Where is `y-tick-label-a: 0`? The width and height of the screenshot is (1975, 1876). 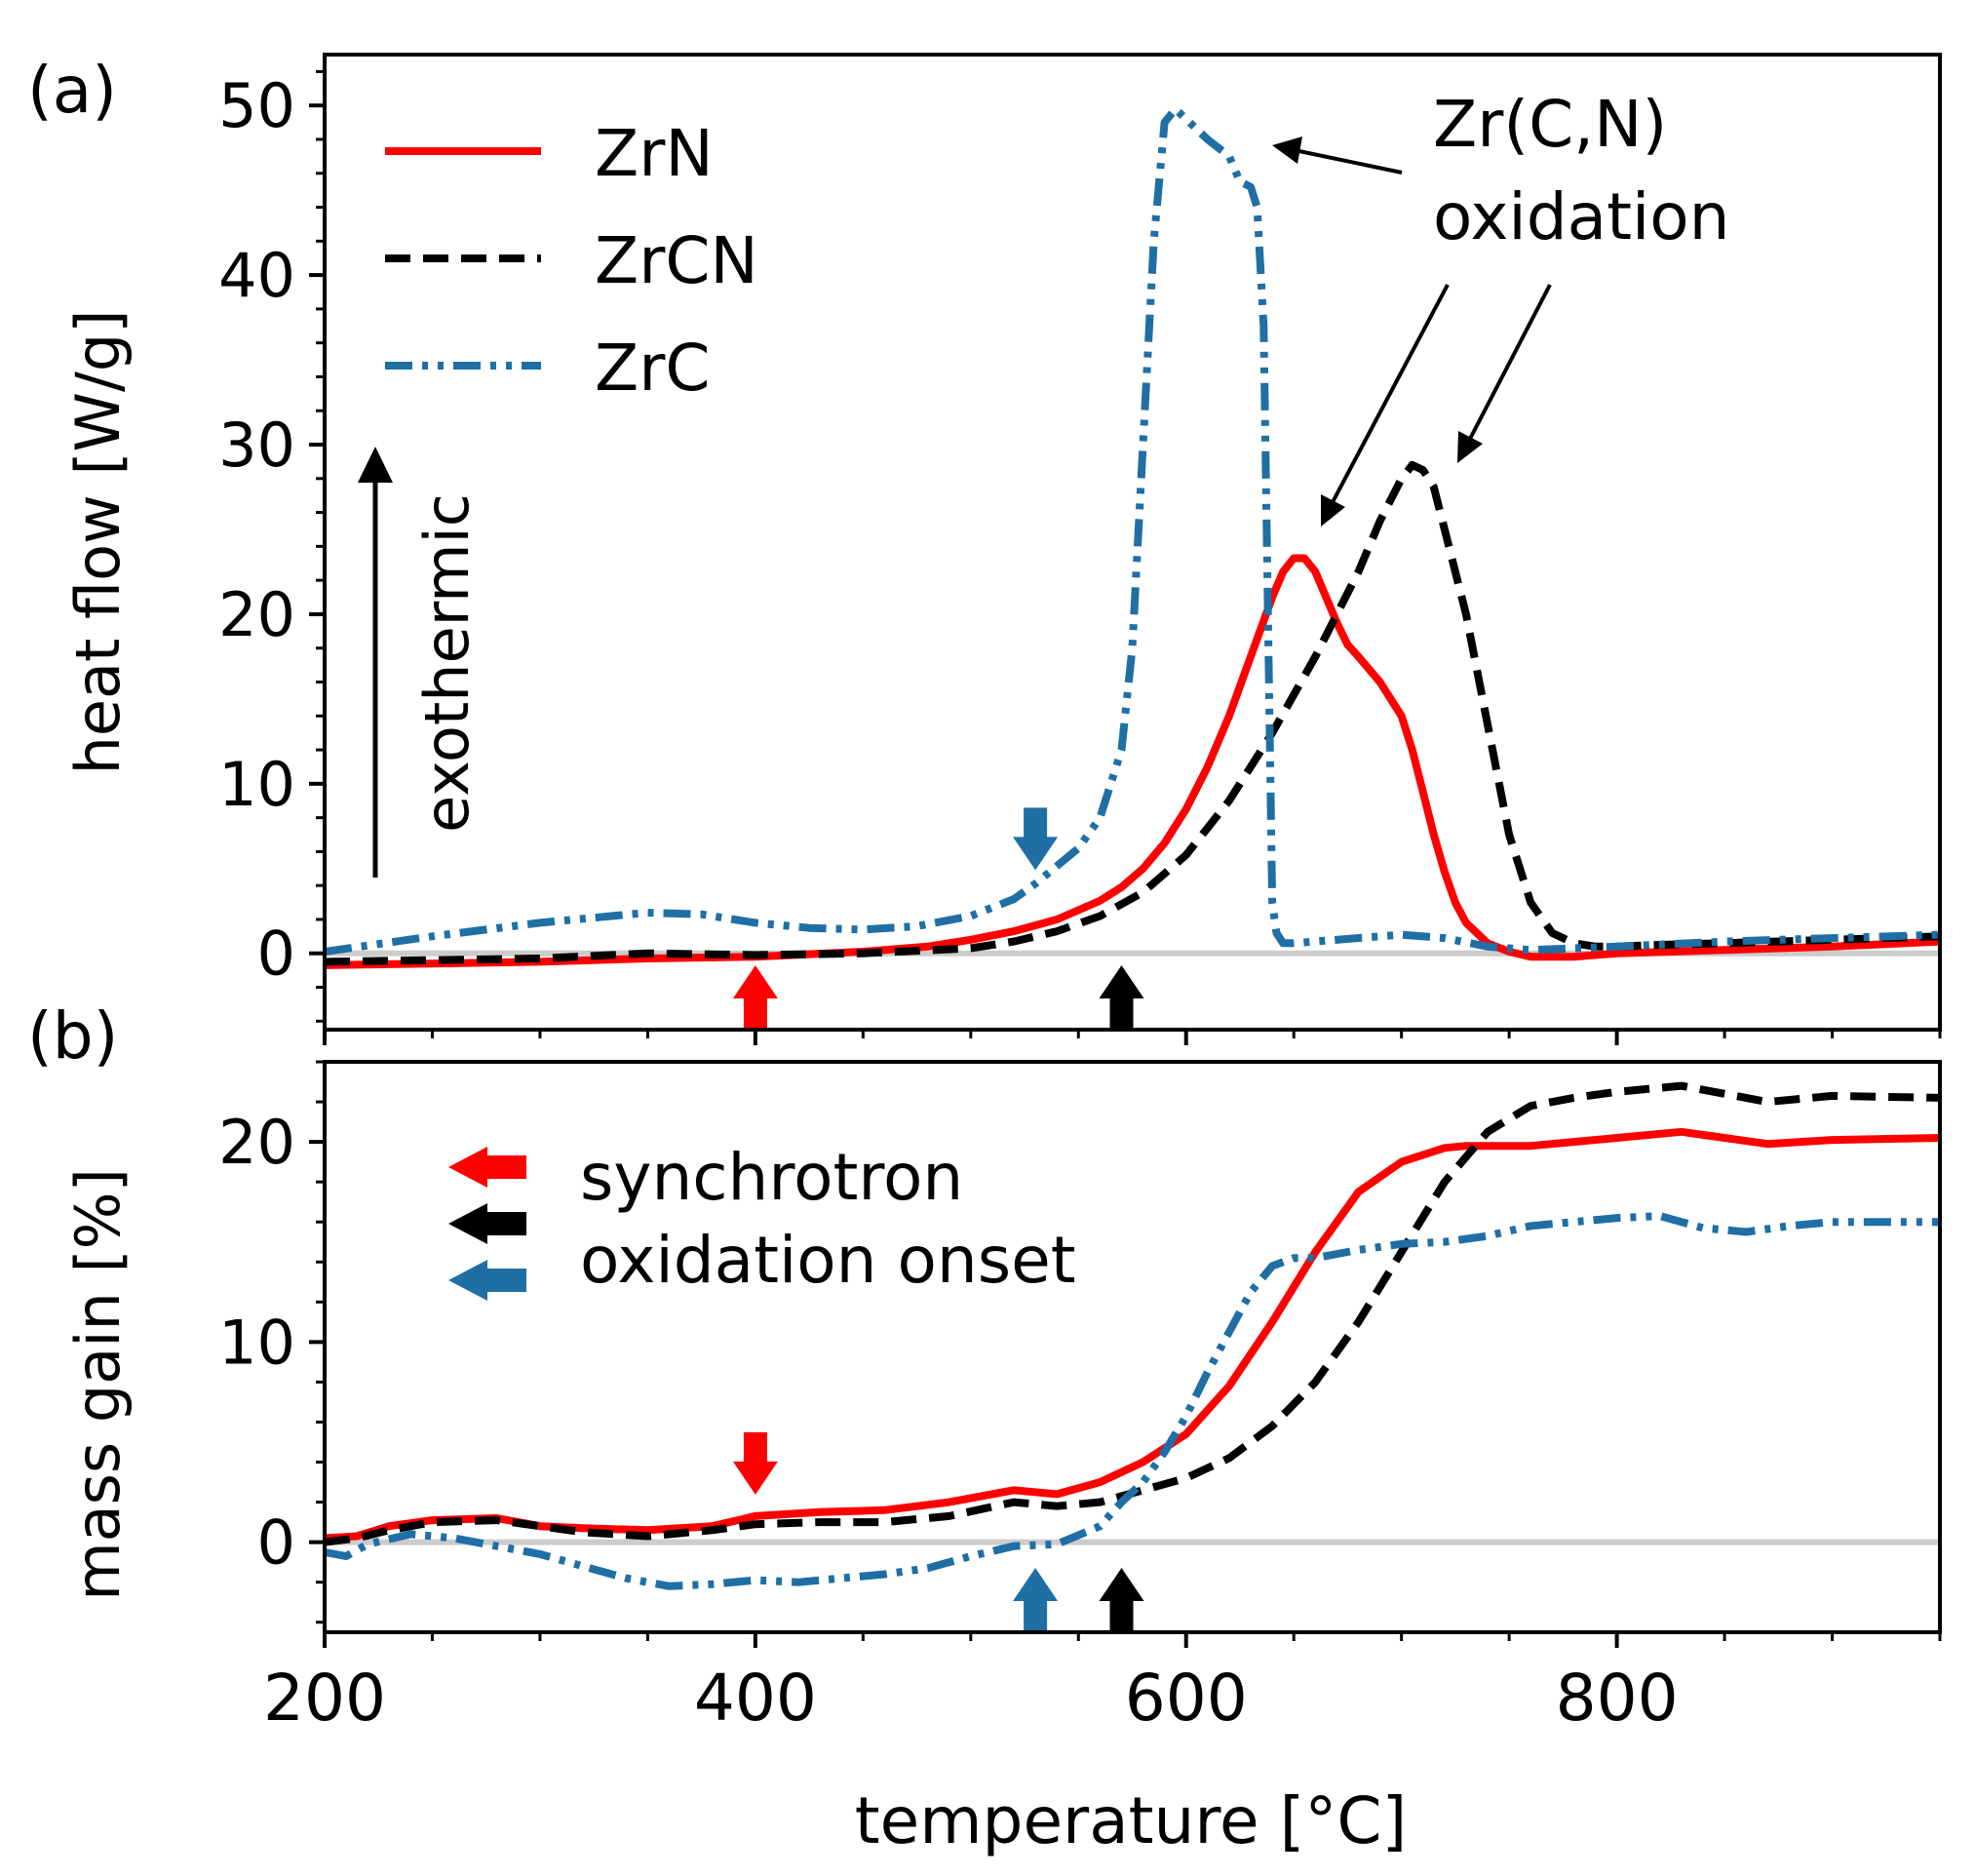 y-tick-label-a: 0 is located at coordinates (276, 954).